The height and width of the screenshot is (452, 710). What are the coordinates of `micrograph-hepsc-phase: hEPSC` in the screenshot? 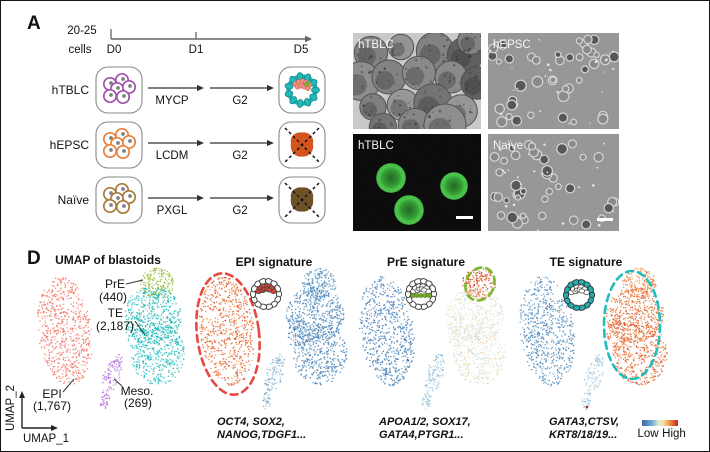 It's located at (553, 81).